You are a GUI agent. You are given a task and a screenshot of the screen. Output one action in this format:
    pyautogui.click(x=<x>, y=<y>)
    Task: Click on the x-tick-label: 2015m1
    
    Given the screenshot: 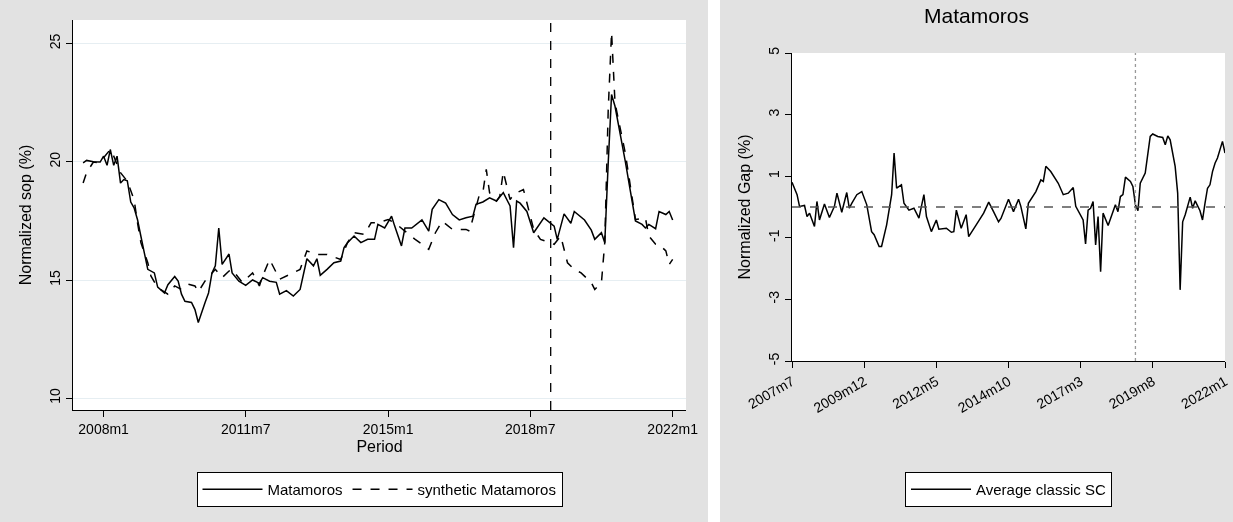 What is the action you would take?
    pyautogui.click(x=388, y=429)
    